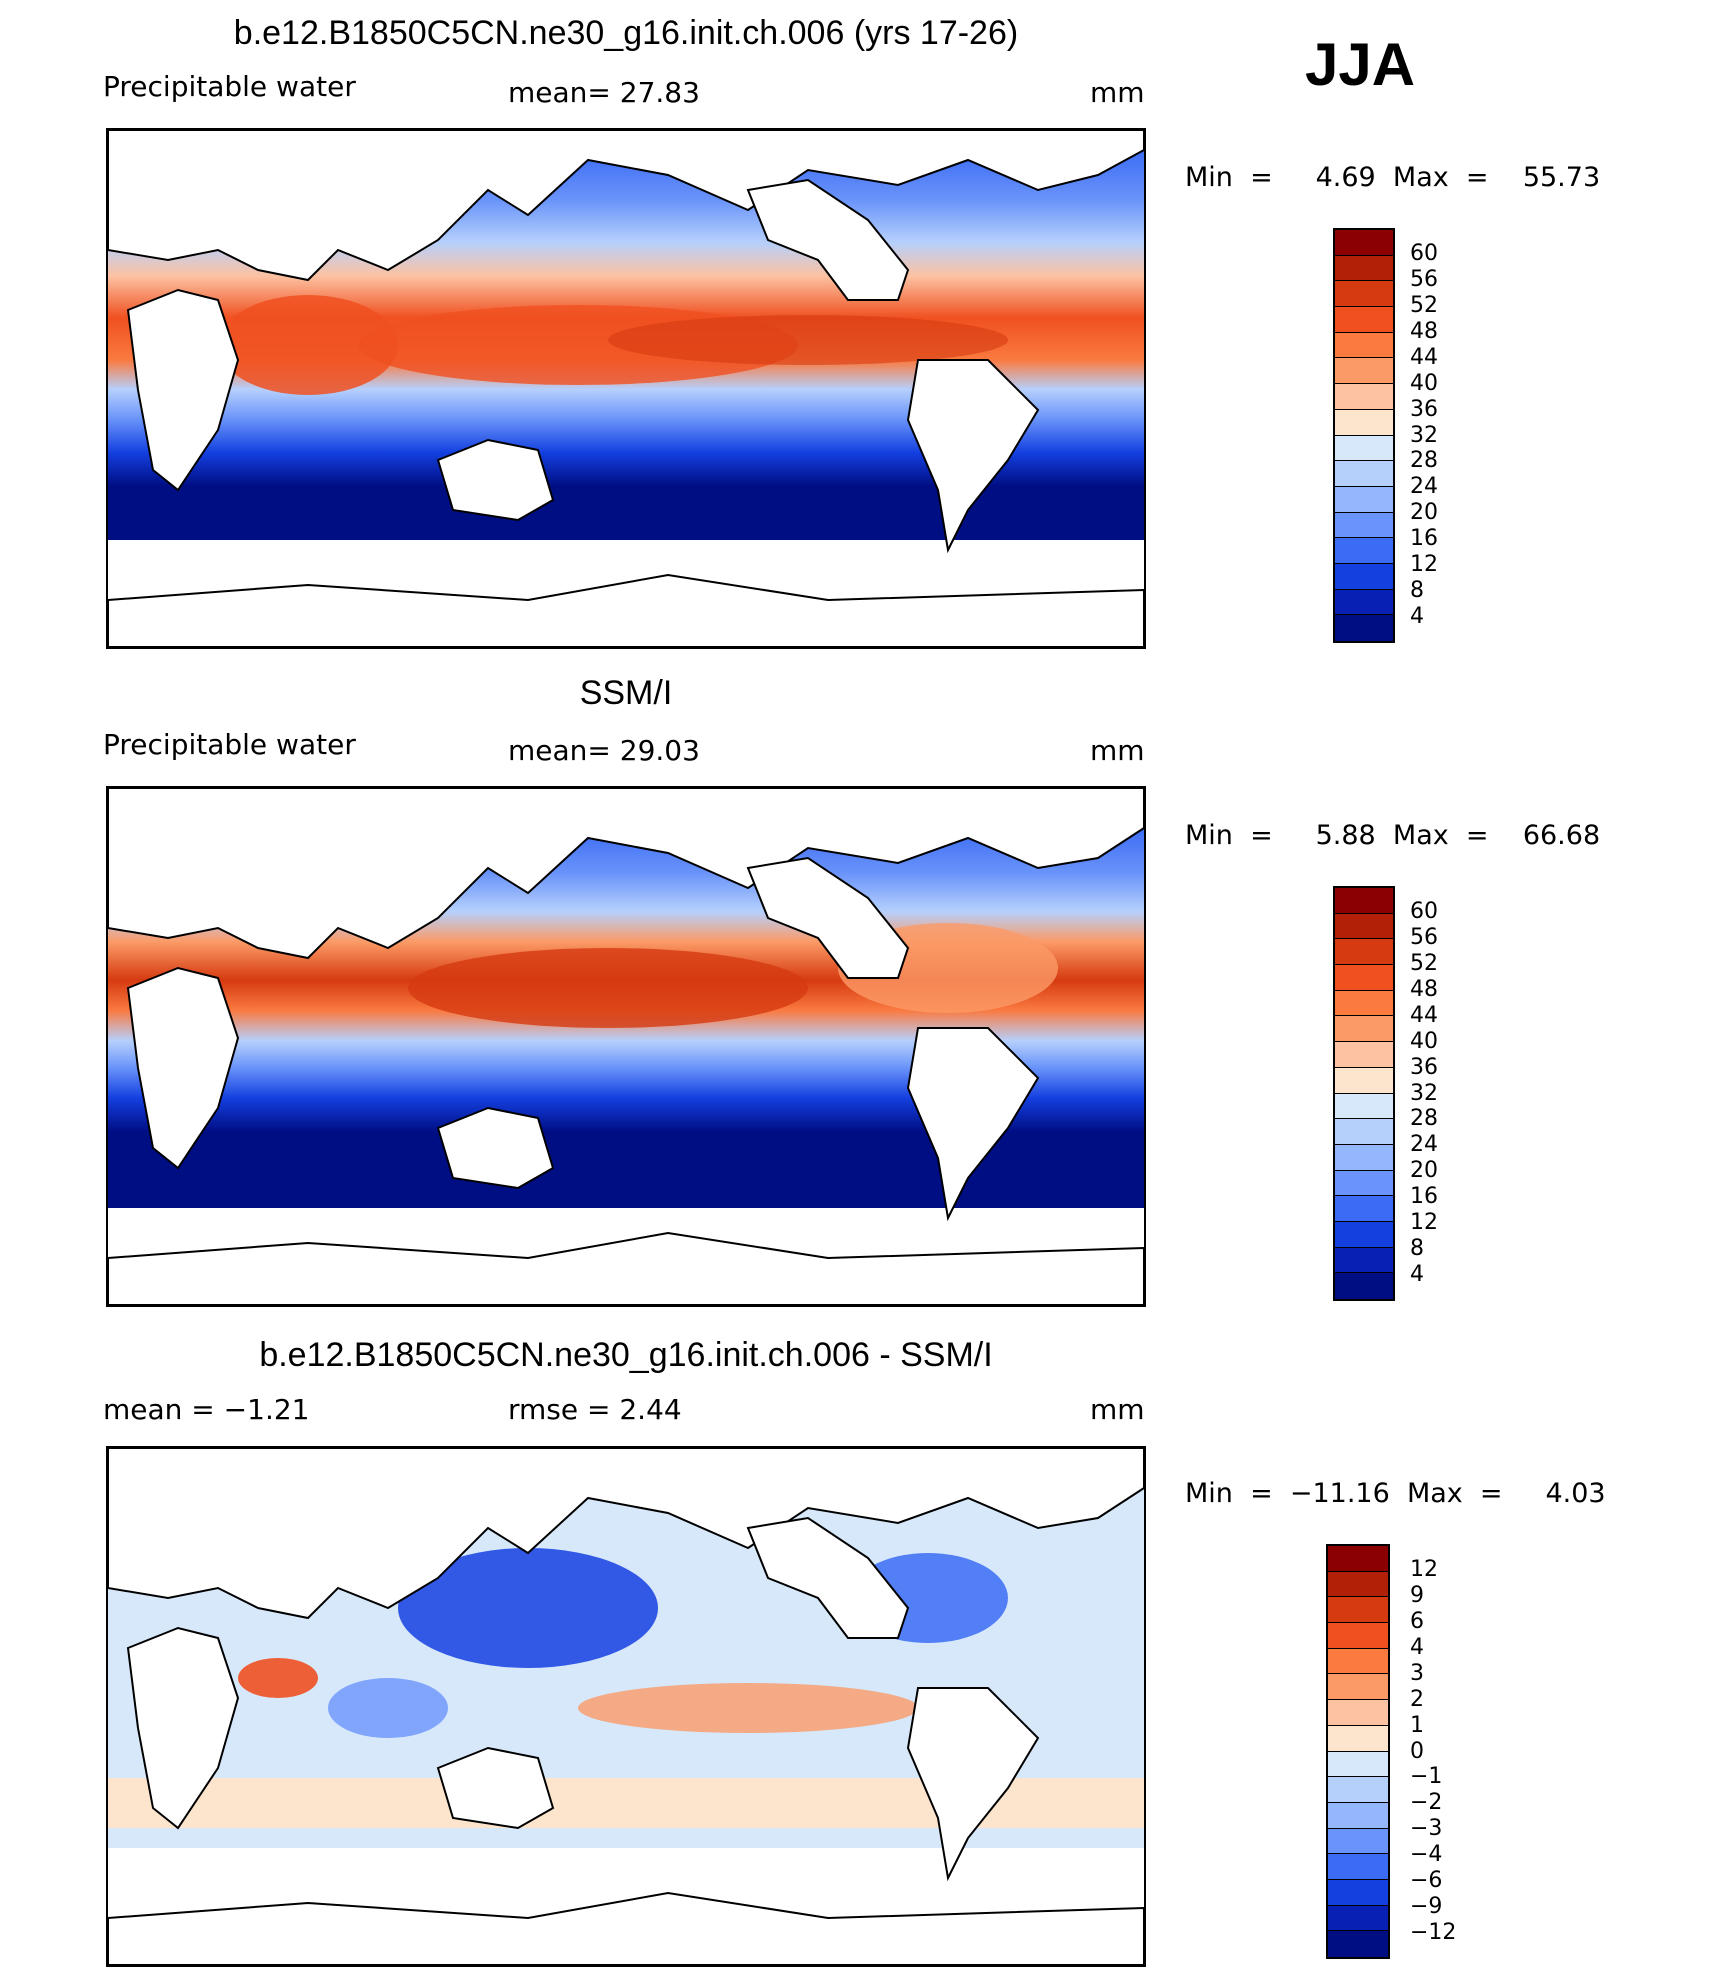 This screenshot has height=1986, width=1710. What do you see at coordinates (626, 693) in the screenshot?
I see `panel2-title: SSM/I` at bounding box center [626, 693].